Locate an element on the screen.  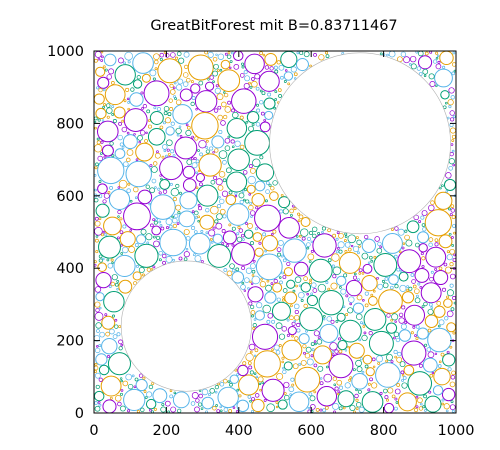
y-tick-label: 600 is located at coordinates (70, 197).